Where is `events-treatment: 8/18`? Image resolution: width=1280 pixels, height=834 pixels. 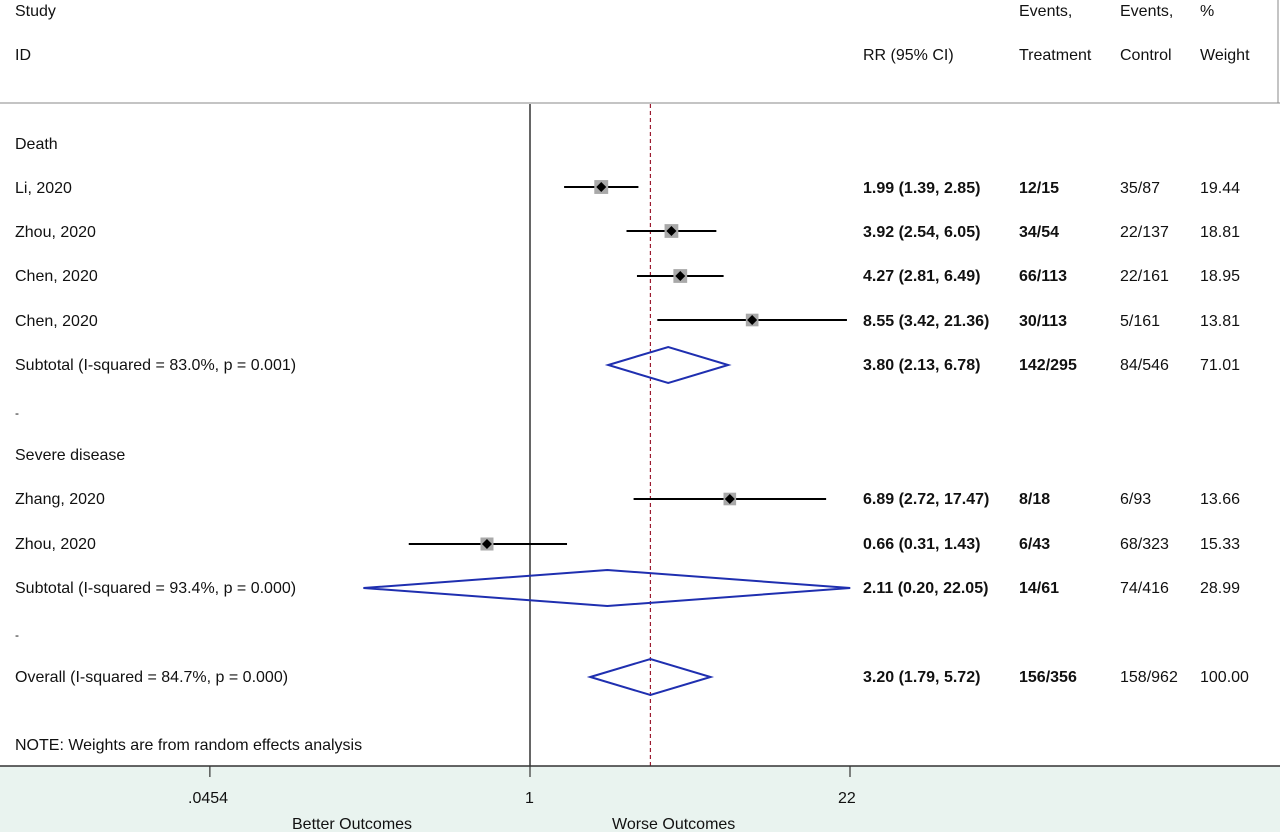
events-treatment: 8/18 is located at coordinates (1035, 499).